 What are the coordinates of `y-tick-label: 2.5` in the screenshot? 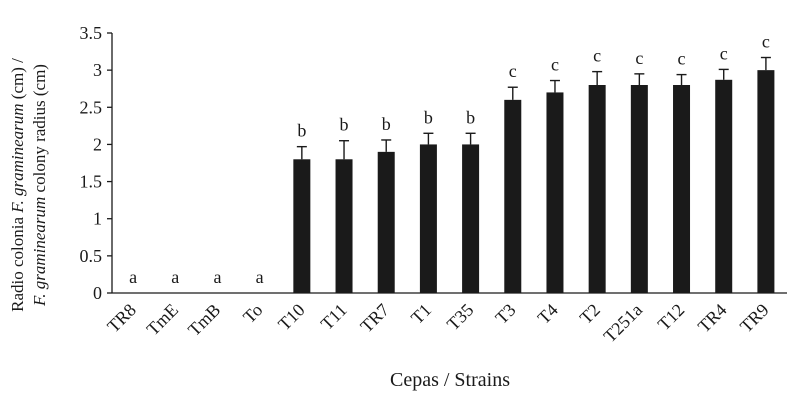 It's located at (91, 107).